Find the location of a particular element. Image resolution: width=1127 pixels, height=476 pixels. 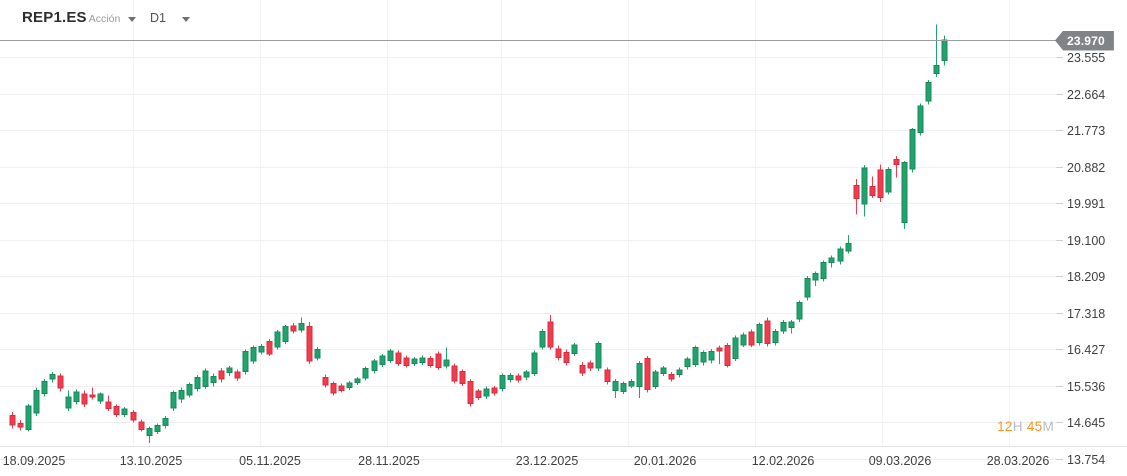

x-axis-label: 18.09.2025 is located at coordinates (34, 461).